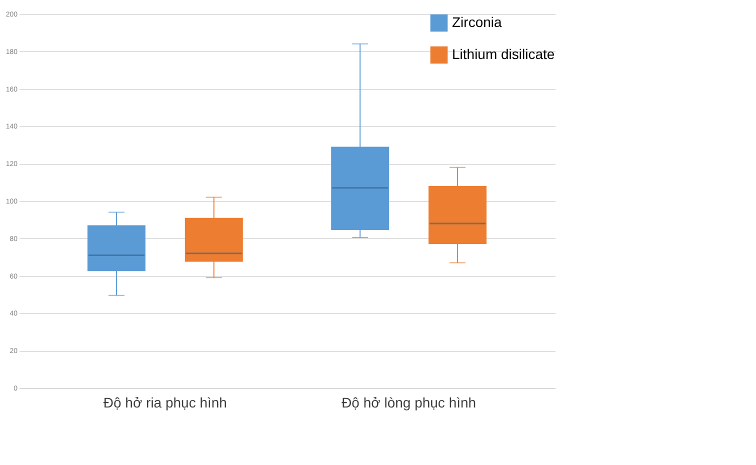 The width and height of the screenshot is (756, 465). Describe the element at coordinates (165, 402) in the screenshot. I see `x-tick-label: Độ hở ria phục hình` at that location.